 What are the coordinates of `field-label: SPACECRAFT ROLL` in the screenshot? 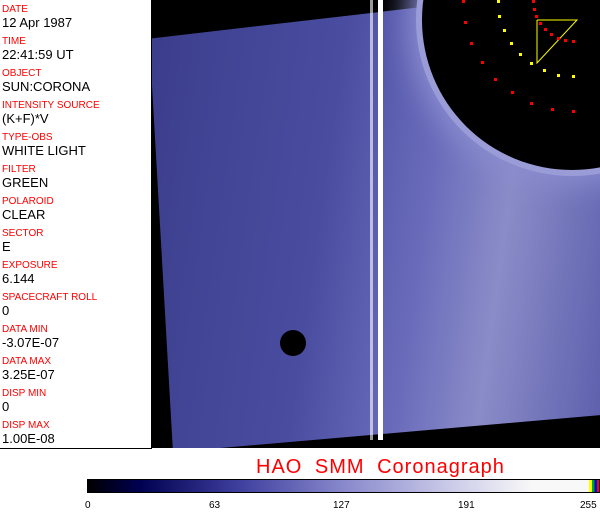 It's located at (50, 297).